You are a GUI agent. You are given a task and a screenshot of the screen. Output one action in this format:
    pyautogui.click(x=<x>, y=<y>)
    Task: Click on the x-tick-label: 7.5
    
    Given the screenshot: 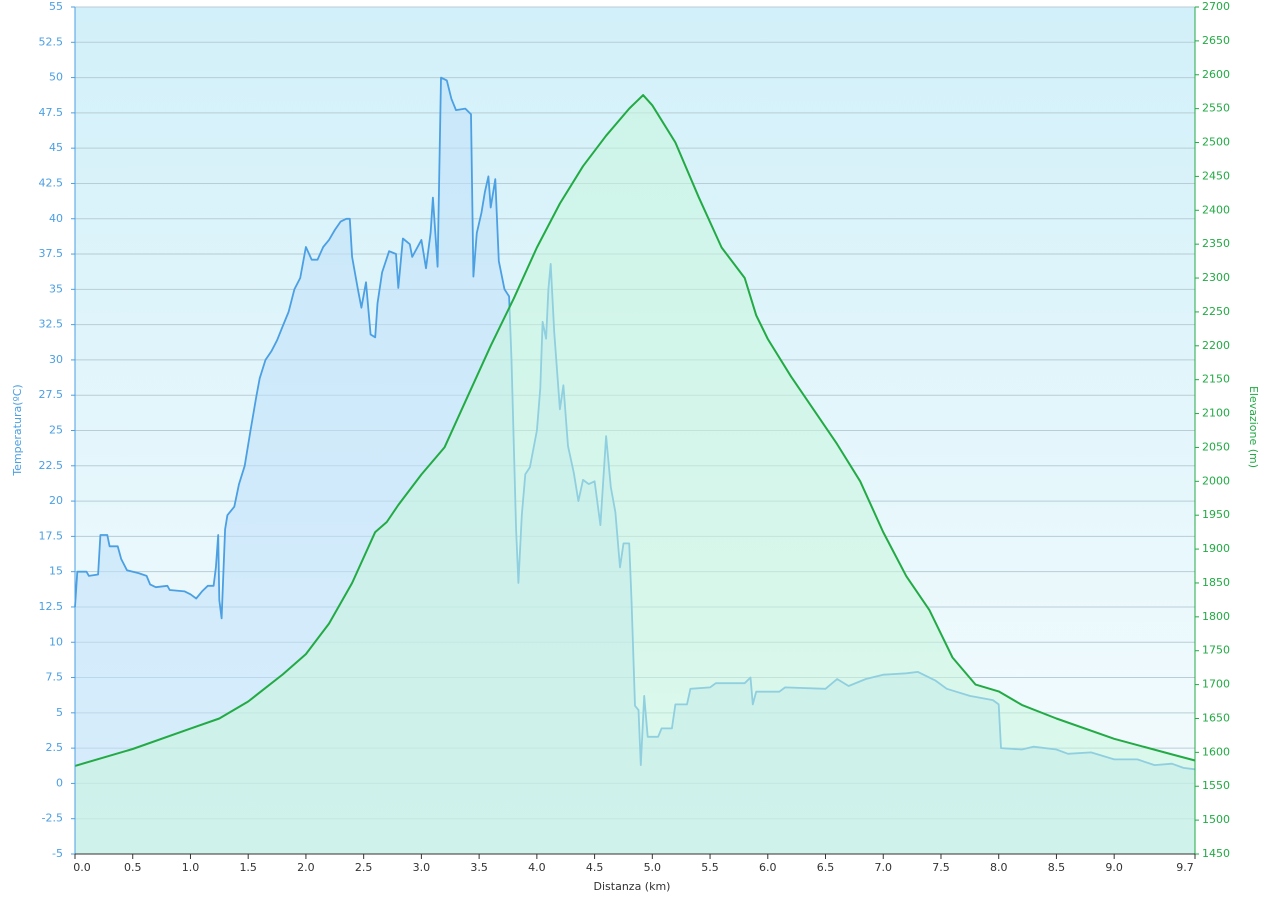 What is the action you would take?
    pyautogui.click(x=941, y=867)
    